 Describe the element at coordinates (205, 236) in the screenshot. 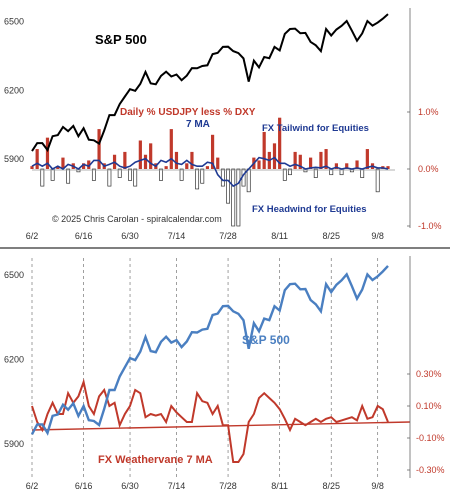

I see `top-x-ticks: 6/2 6/16 6/30 7/14 7/28 8/11 8/25 9/8` at that location.